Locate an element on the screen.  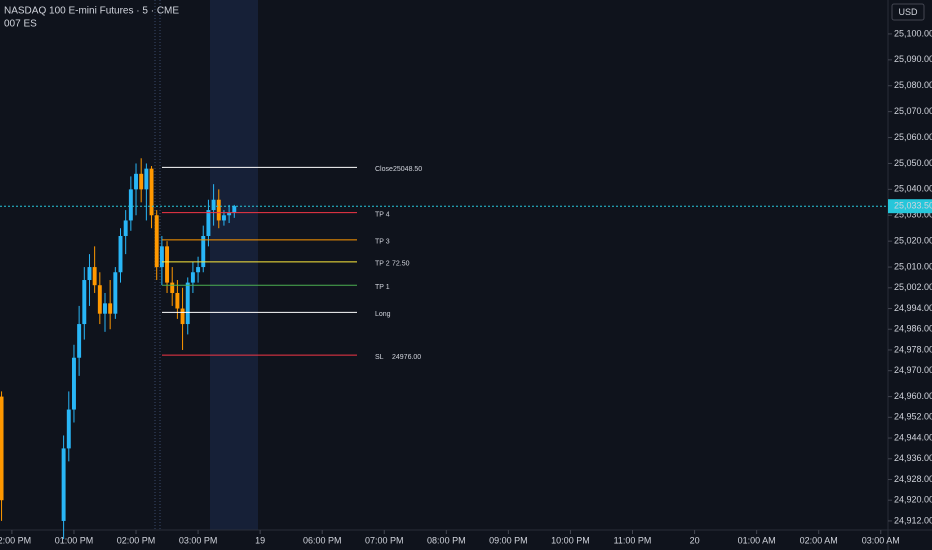
x-tick-label: 03:00 PM is located at coordinates (198, 540).